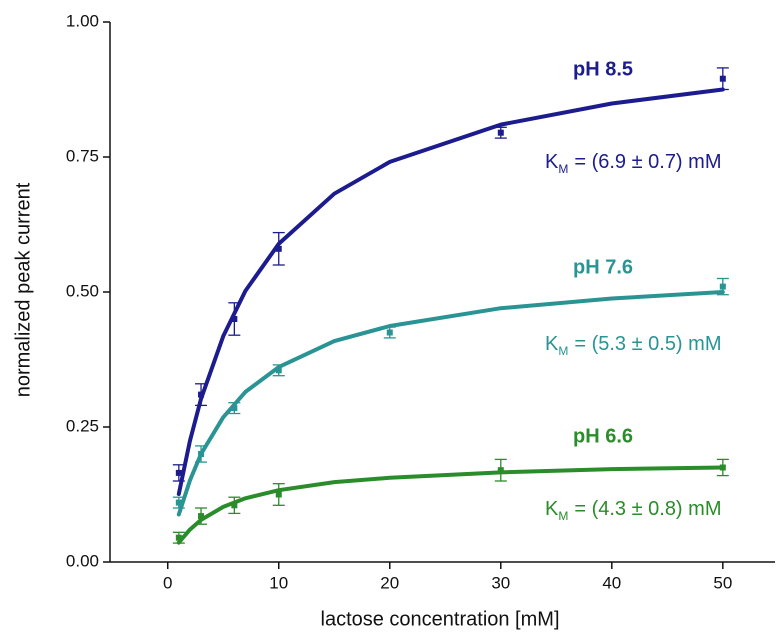  What do you see at coordinates (82, 20) in the screenshot?
I see `y-tick-label: 1.00` at bounding box center [82, 20].